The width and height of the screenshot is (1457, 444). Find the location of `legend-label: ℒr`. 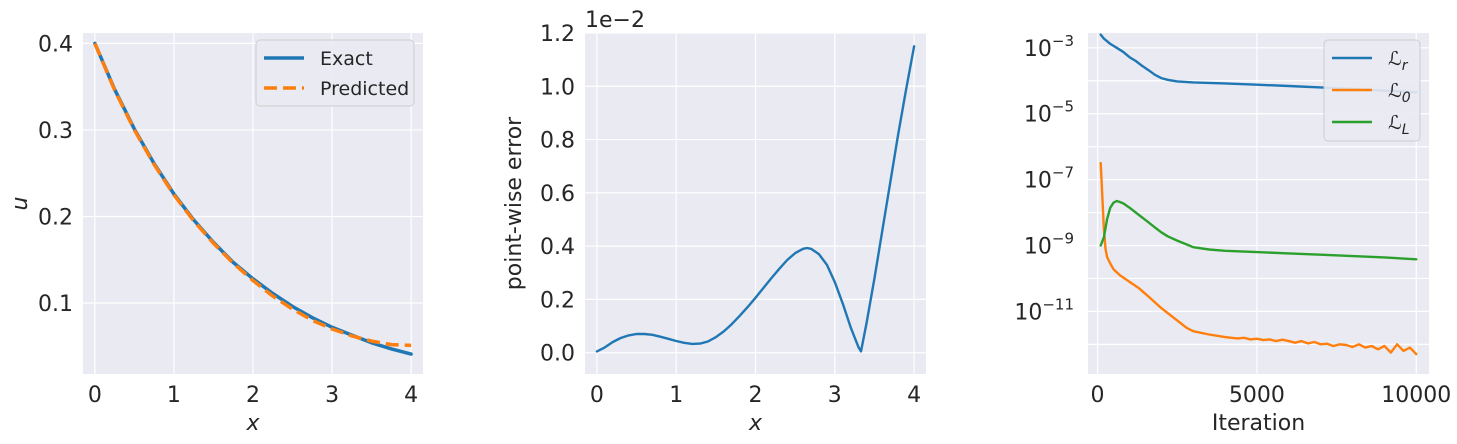

legend-label: ℒr is located at coordinates (1398, 61).